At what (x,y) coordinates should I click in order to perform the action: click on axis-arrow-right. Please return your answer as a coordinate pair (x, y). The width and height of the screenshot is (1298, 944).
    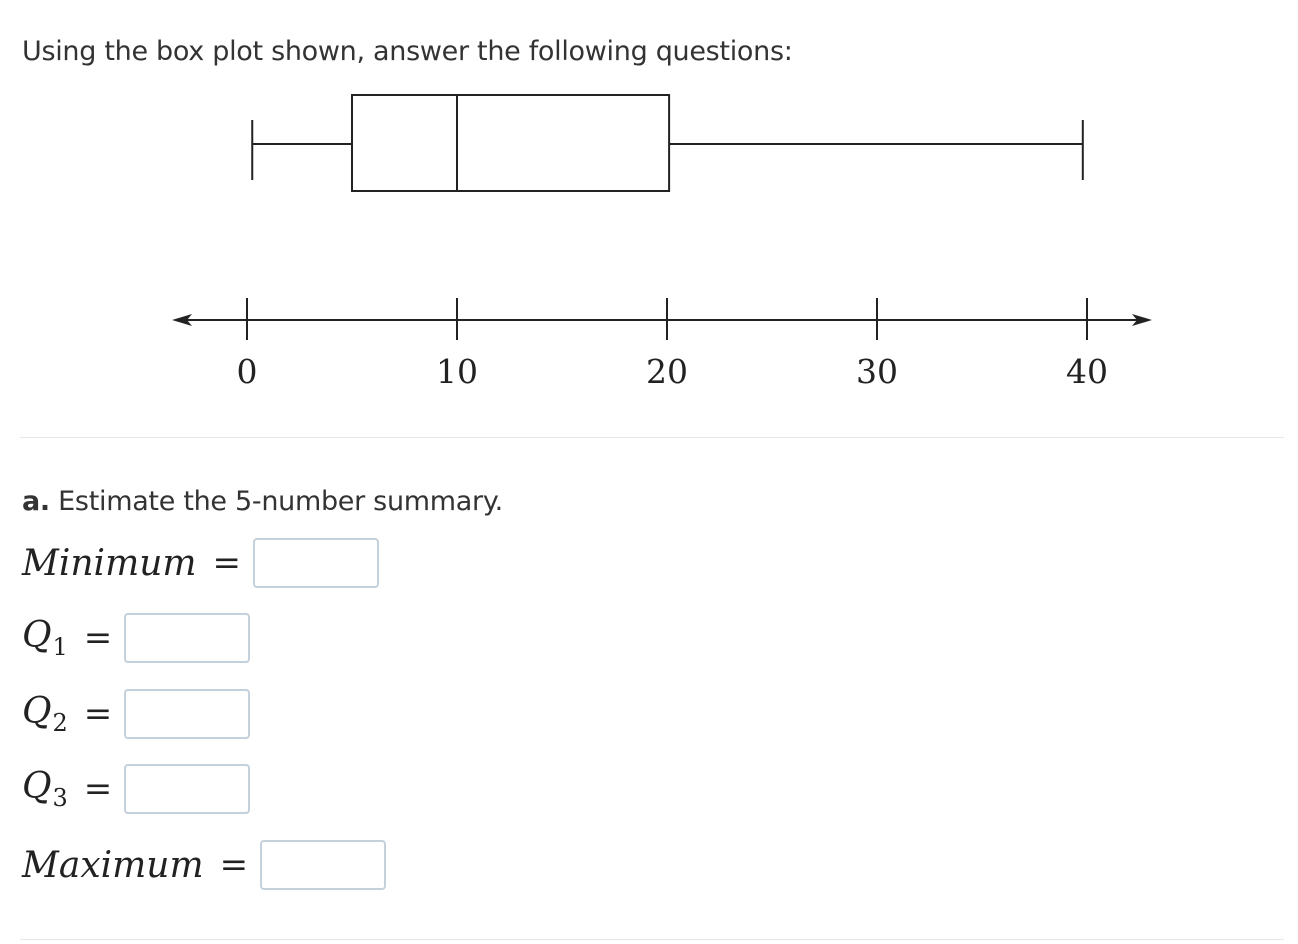
    Looking at the image, I should click on (1142, 320).